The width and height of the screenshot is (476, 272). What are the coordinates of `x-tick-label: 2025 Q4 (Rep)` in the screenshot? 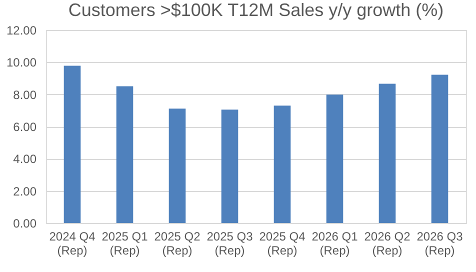 It's located at (282, 244).